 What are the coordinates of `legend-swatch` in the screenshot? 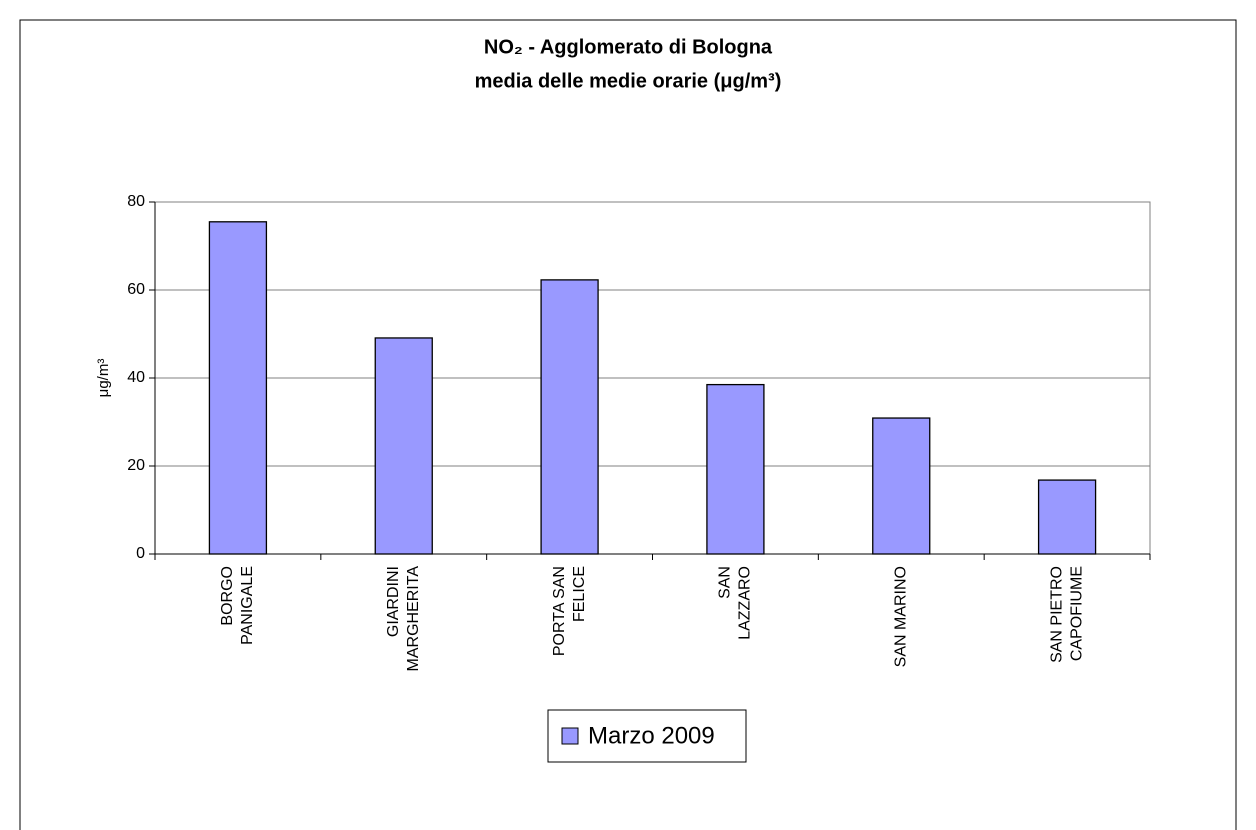 It's located at (570, 736).